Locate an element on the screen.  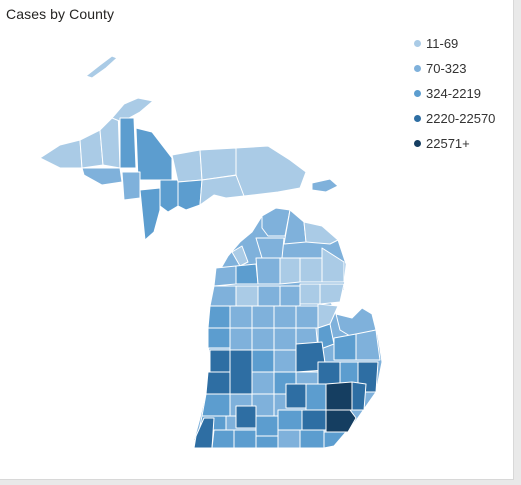
county-alpena is located at coordinates (333, 265).